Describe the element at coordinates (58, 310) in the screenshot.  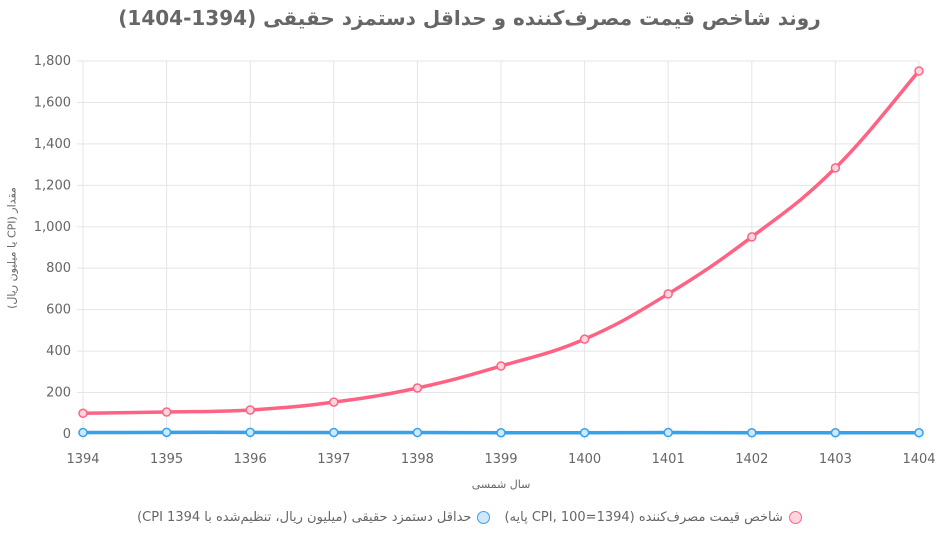
I see `y-tick-label: 600` at that location.